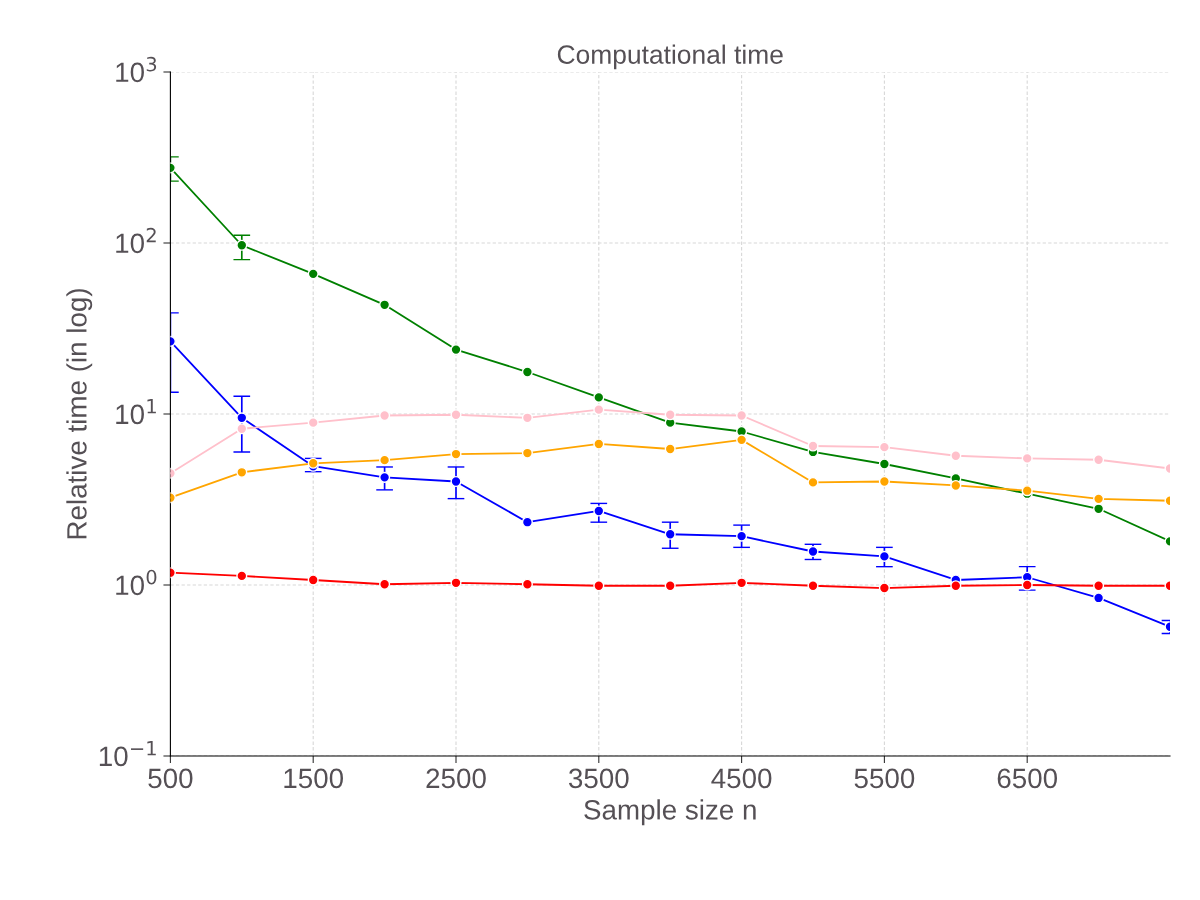  Describe the element at coordinates (127, 754) in the screenshot. I see `y-tick-label: 10$^{−1}$` at that location.